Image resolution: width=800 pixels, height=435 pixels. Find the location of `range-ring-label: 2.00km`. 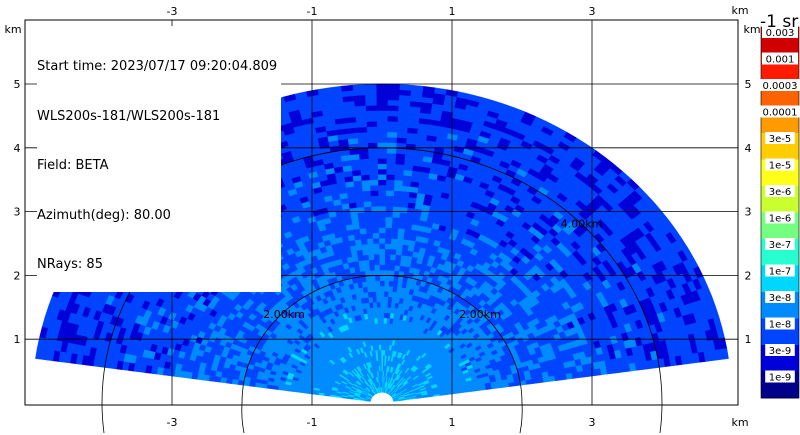

range-ring-label: 2.00km is located at coordinates (480, 314).